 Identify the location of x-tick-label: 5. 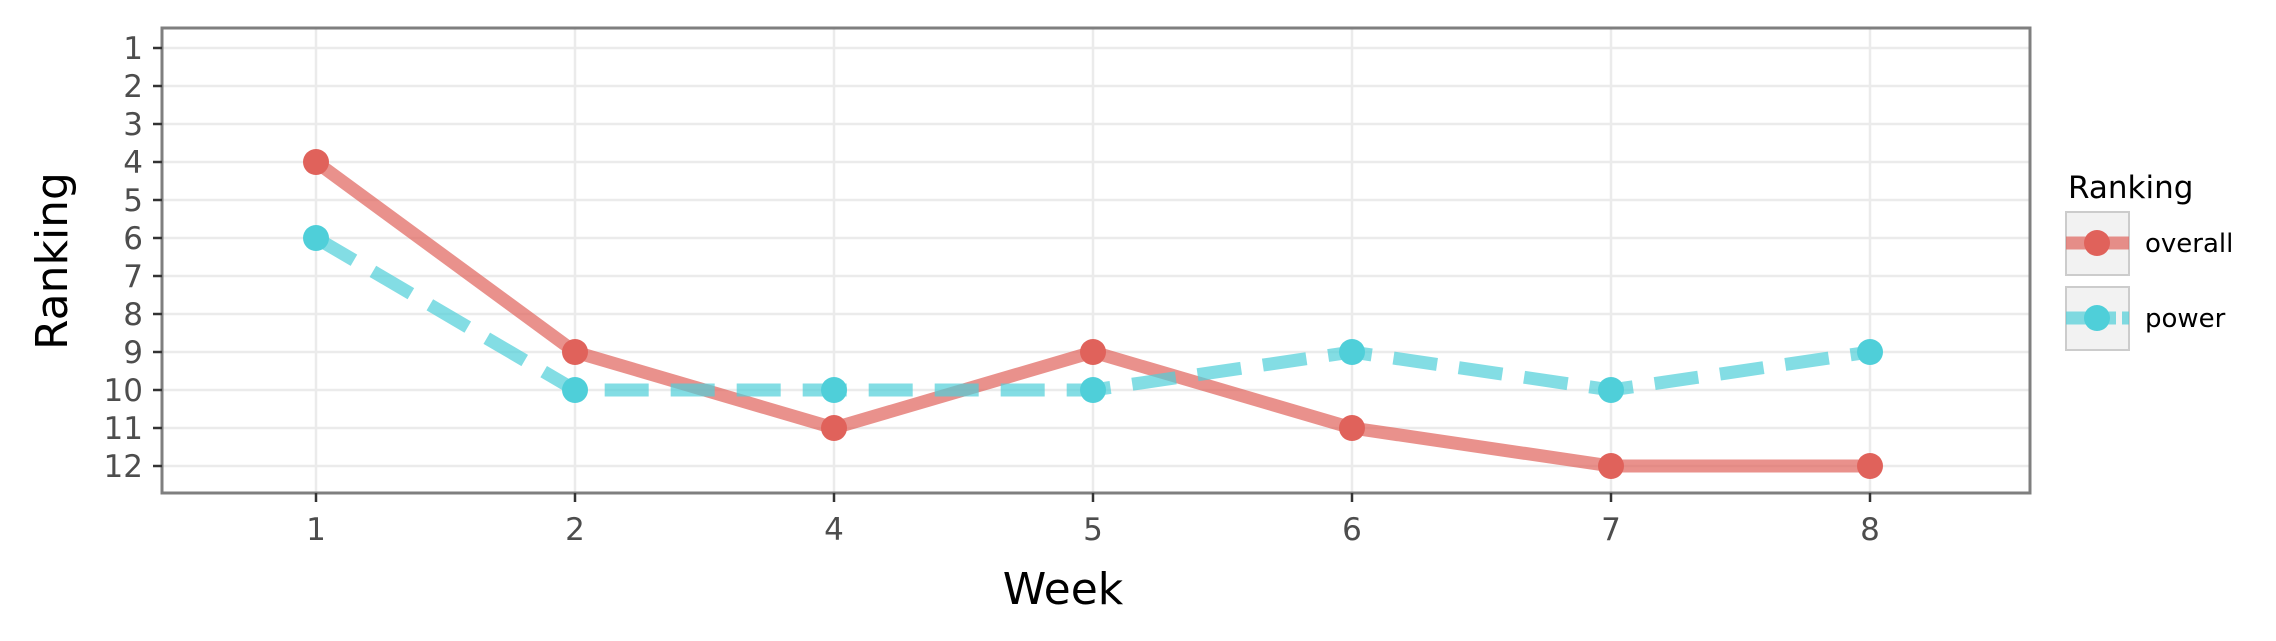
(1093, 530).